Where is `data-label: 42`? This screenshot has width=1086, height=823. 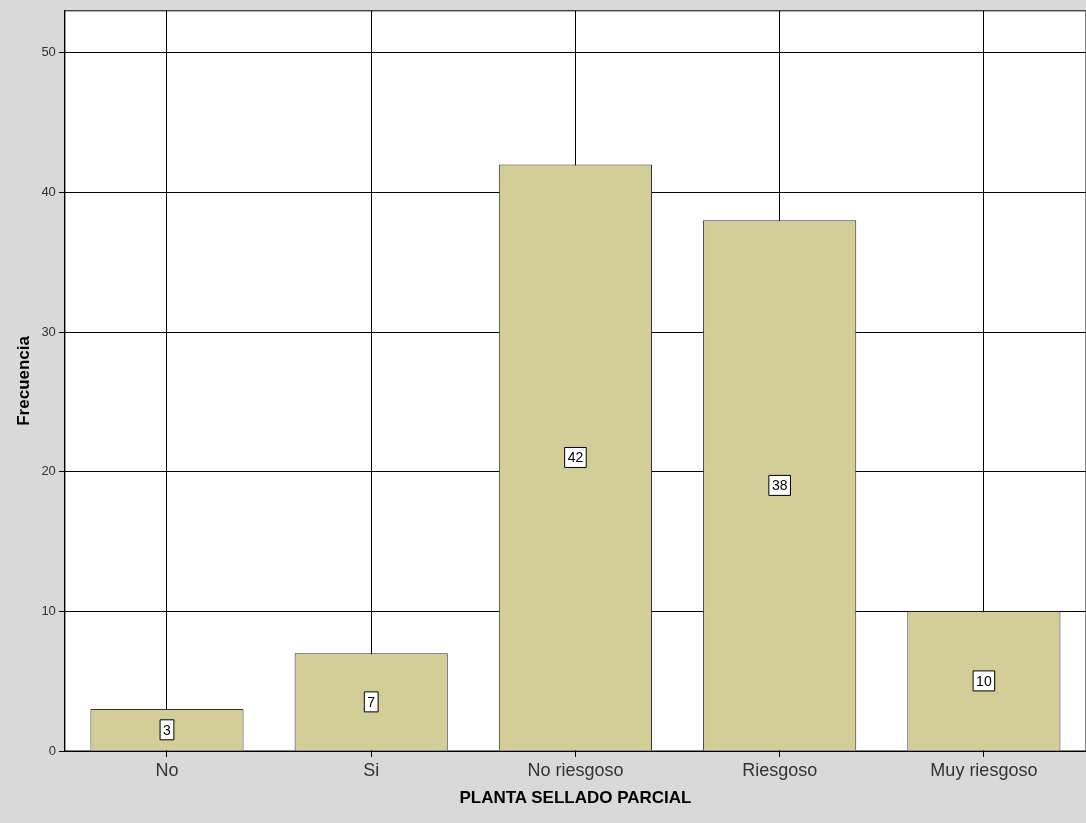 data-label: 42 is located at coordinates (575, 457).